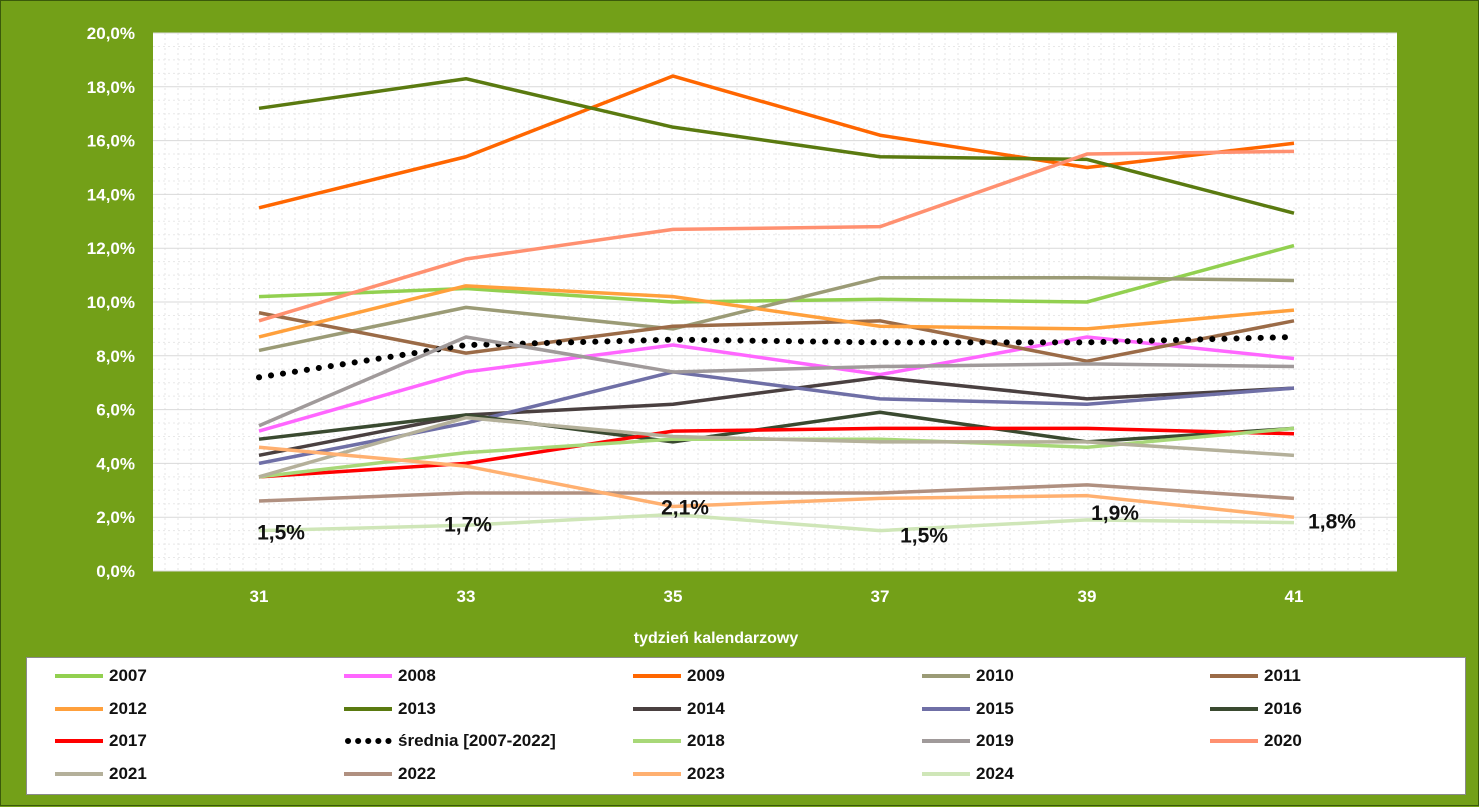 Image resolution: width=1479 pixels, height=807 pixels. What do you see at coordinates (128, 740) in the screenshot?
I see `legend-label: 2017` at bounding box center [128, 740].